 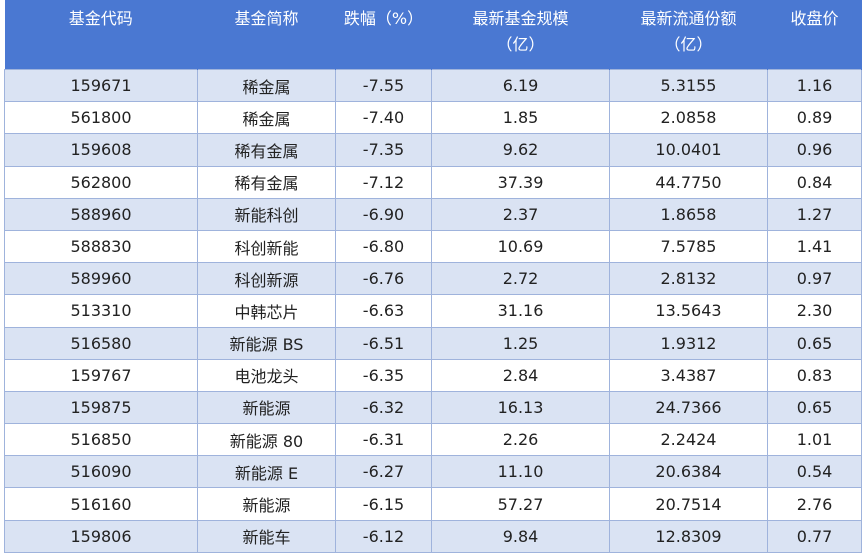 I want to click on table-cell: 3.4387, so click(x=688, y=375).